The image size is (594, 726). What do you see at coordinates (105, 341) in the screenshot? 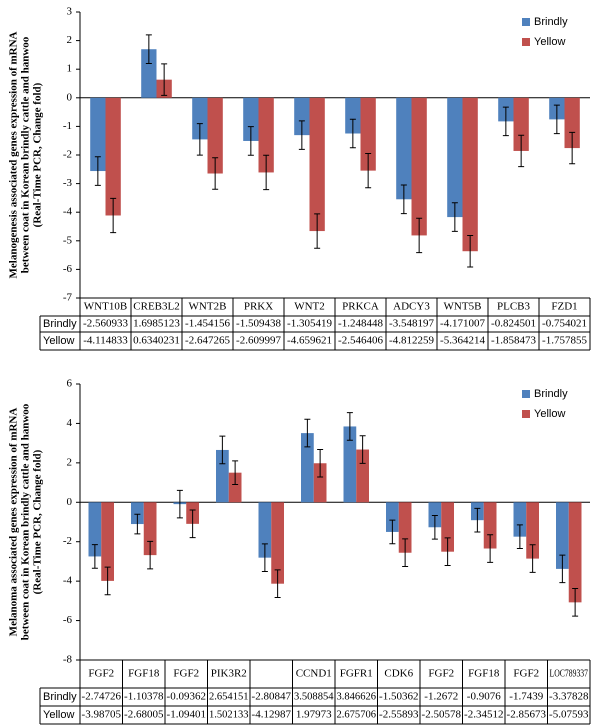
I see `table-value: -4.114833` at bounding box center [105, 341].